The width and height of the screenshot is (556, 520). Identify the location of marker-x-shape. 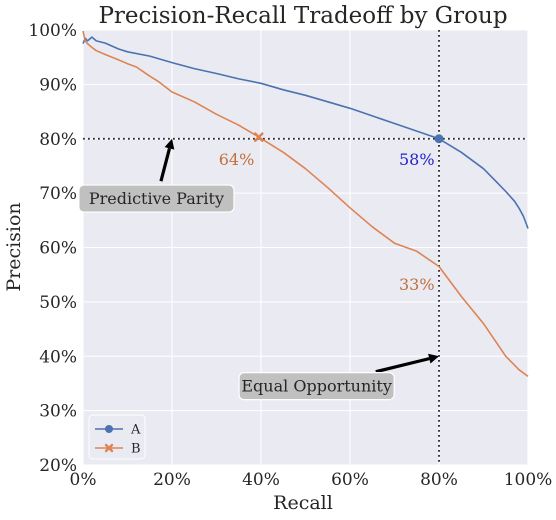
(258, 137).